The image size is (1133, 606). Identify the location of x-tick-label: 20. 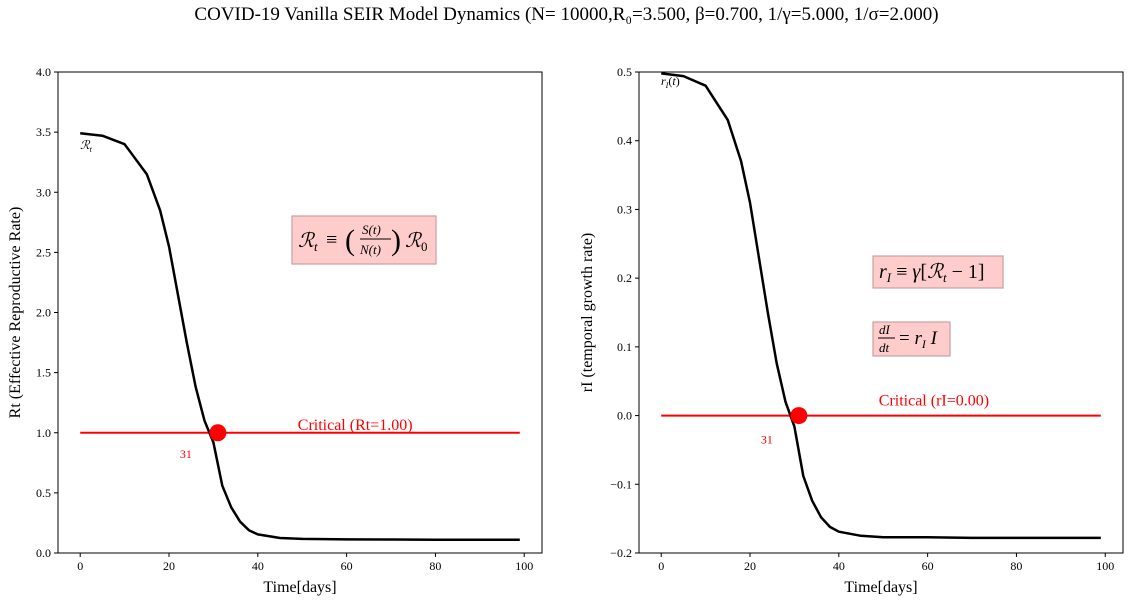
(169, 566).